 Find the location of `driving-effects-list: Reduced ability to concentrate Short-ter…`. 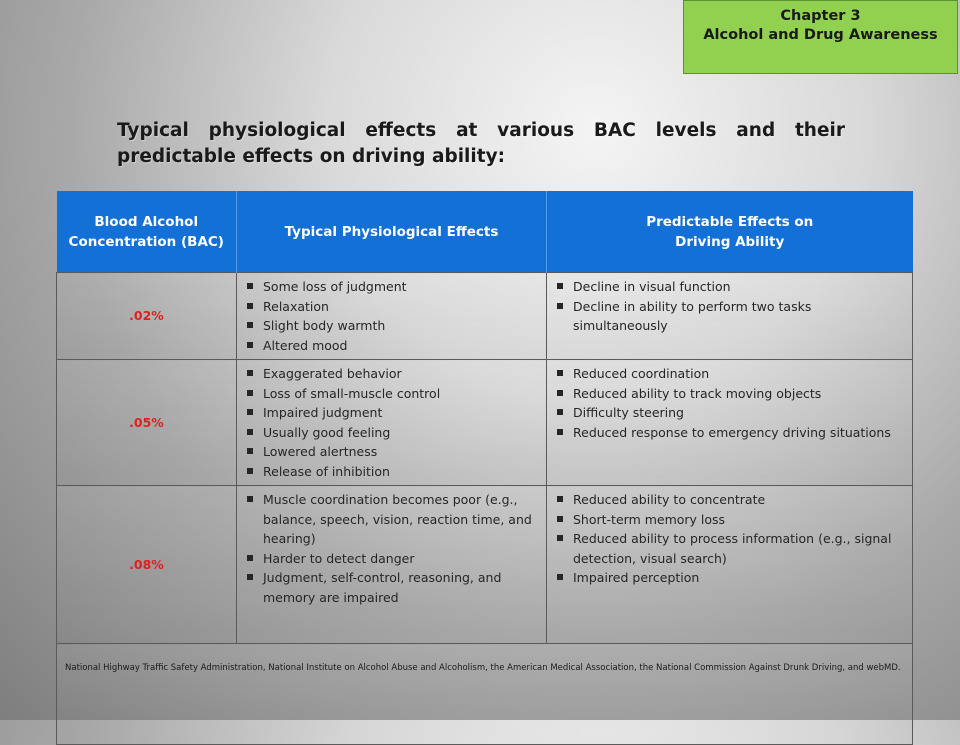

driving-effects-list: Reduced ability to concentrate Short-ter… is located at coordinates (729, 539).